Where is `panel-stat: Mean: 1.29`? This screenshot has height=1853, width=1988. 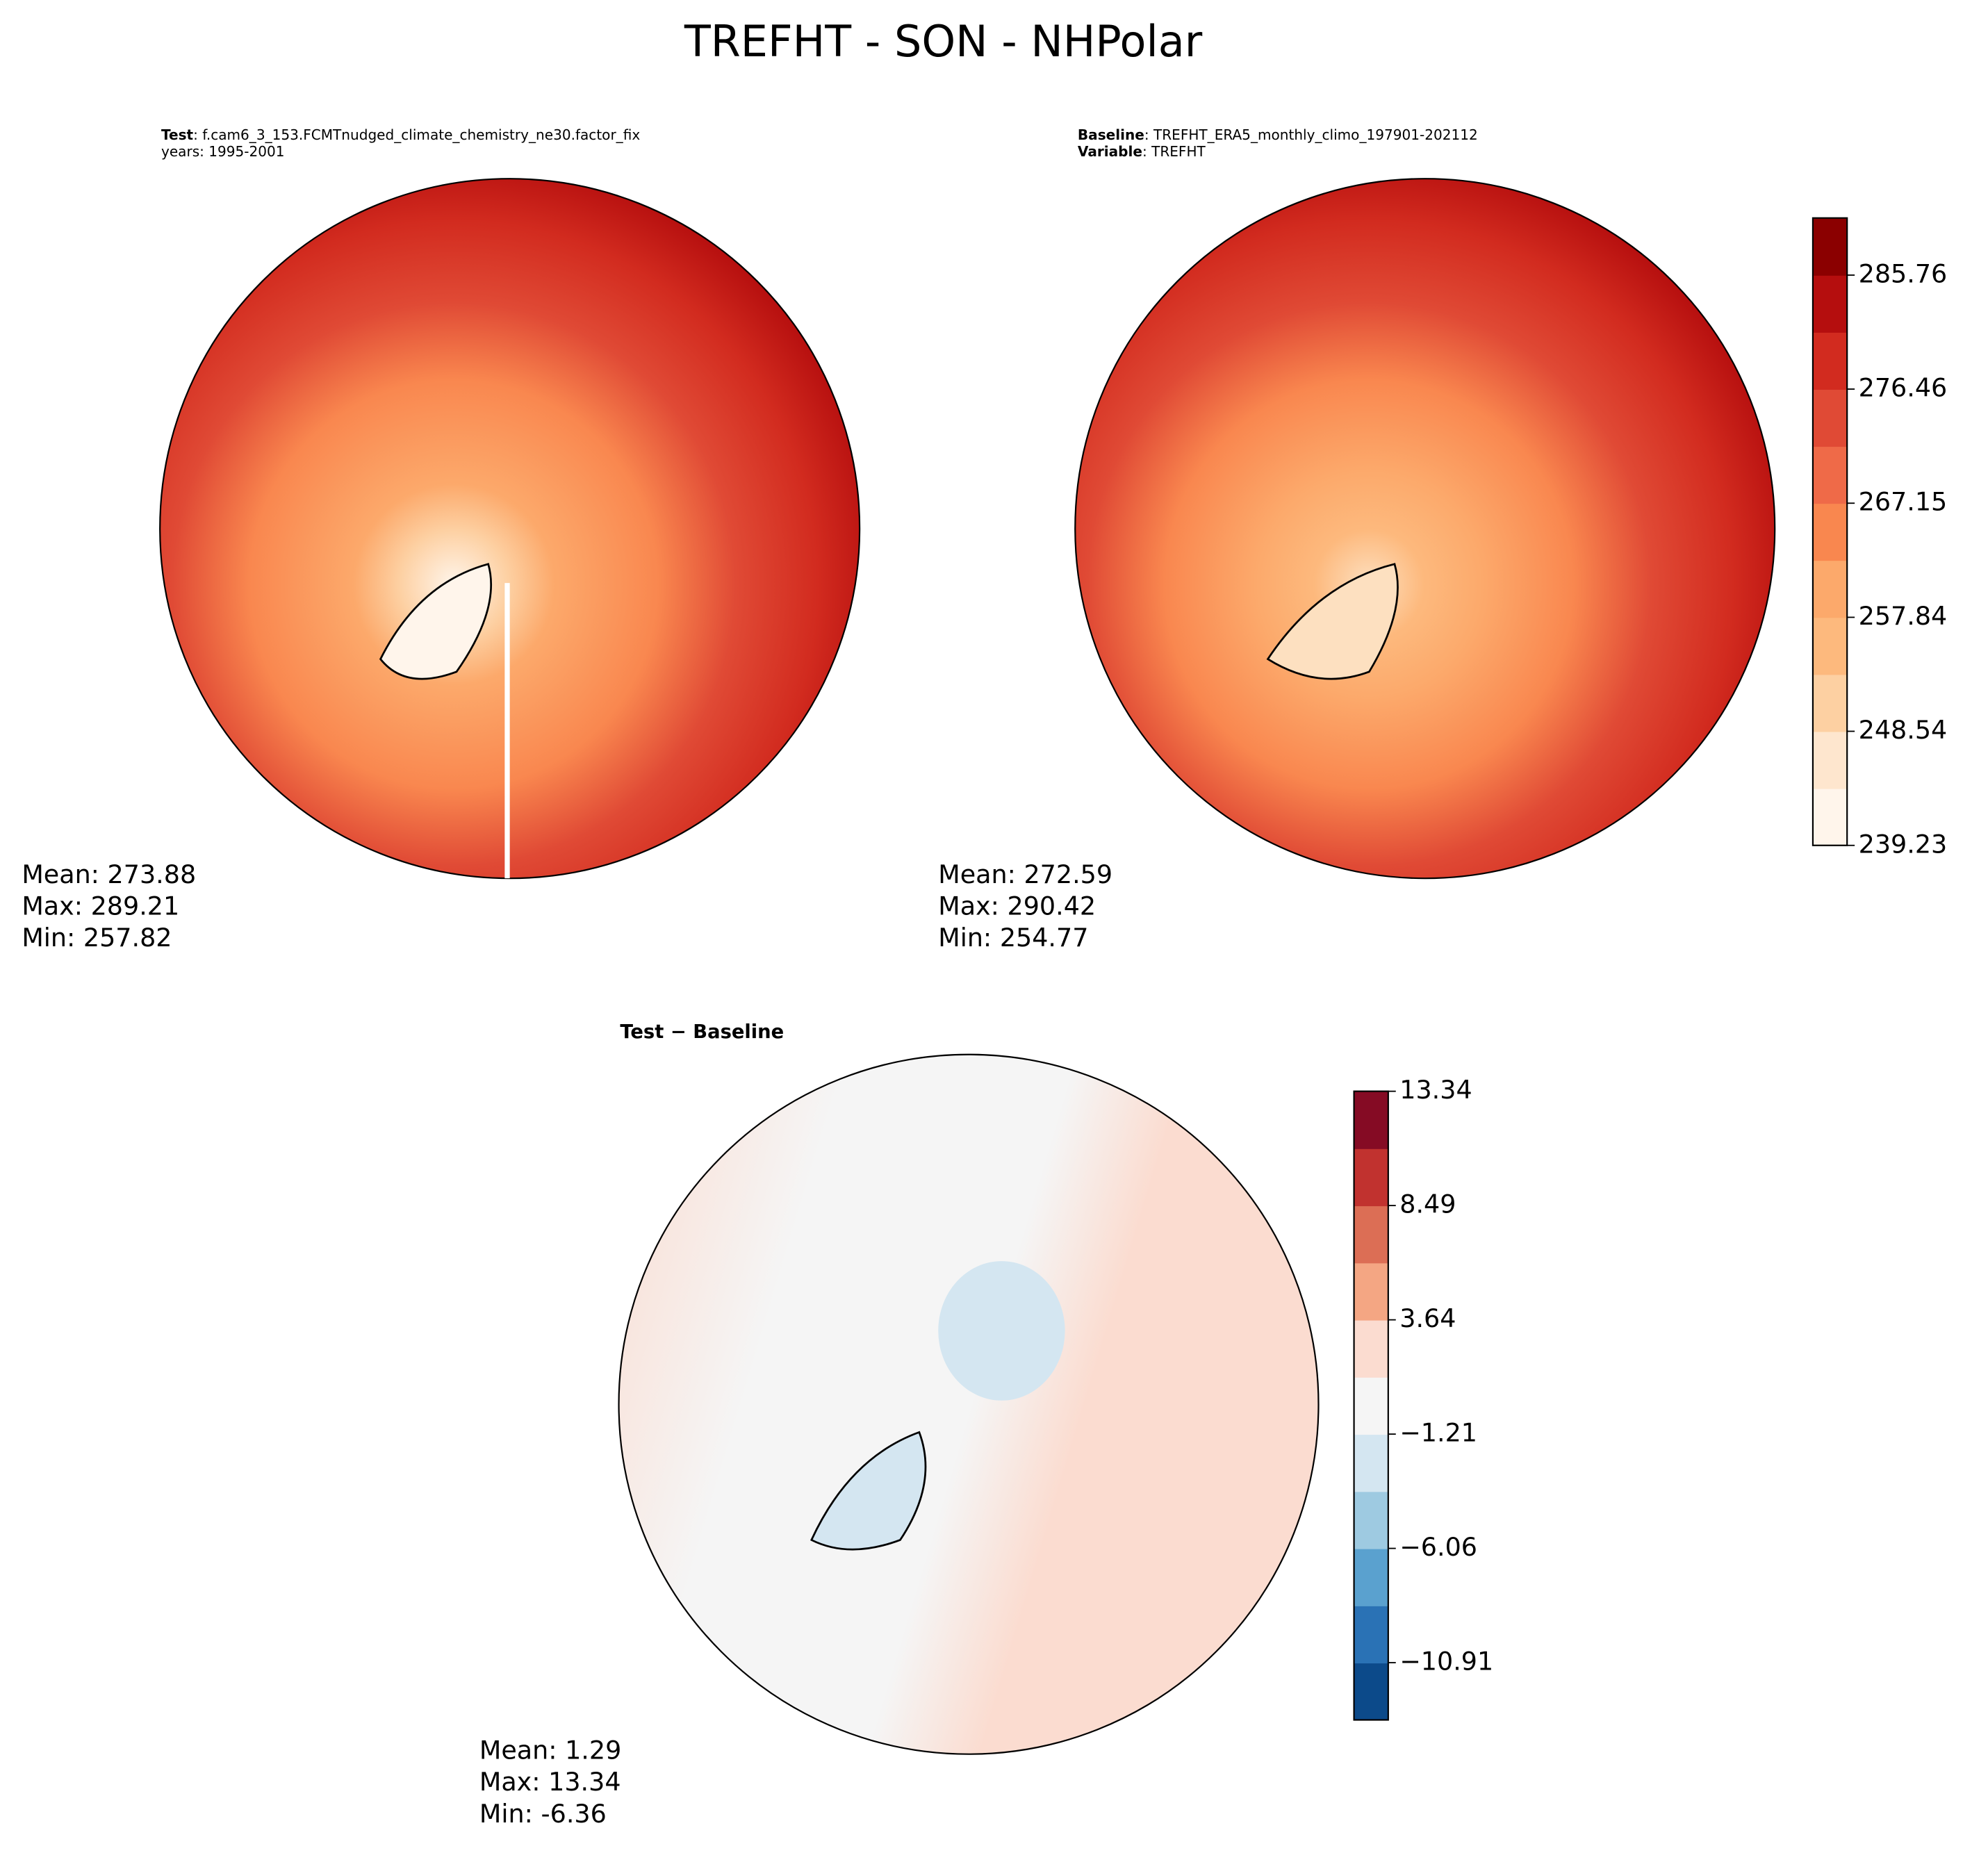
panel-stat: Mean: 1.29 is located at coordinates (550, 1750).